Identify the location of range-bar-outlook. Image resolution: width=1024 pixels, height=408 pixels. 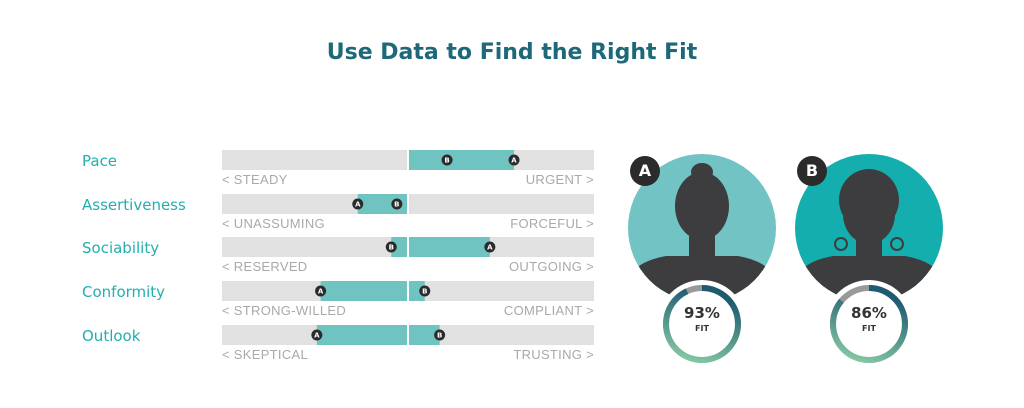
(378, 335).